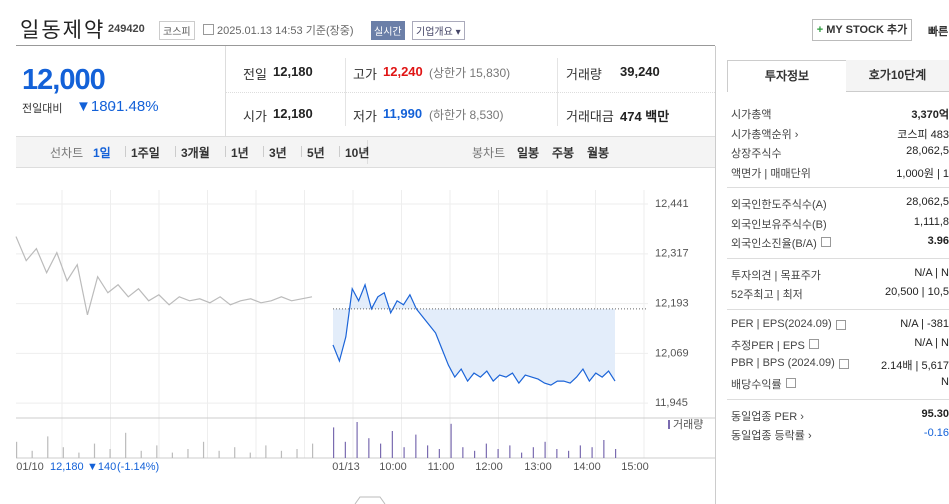  What do you see at coordinates (164, 276) in the screenshot?
I see `prev-line` at bounding box center [164, 276].